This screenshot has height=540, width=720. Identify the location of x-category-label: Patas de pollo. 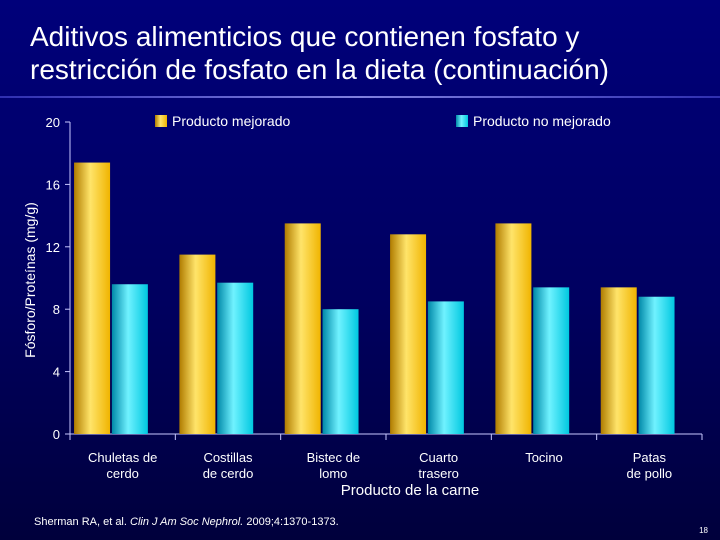
(650, 465).